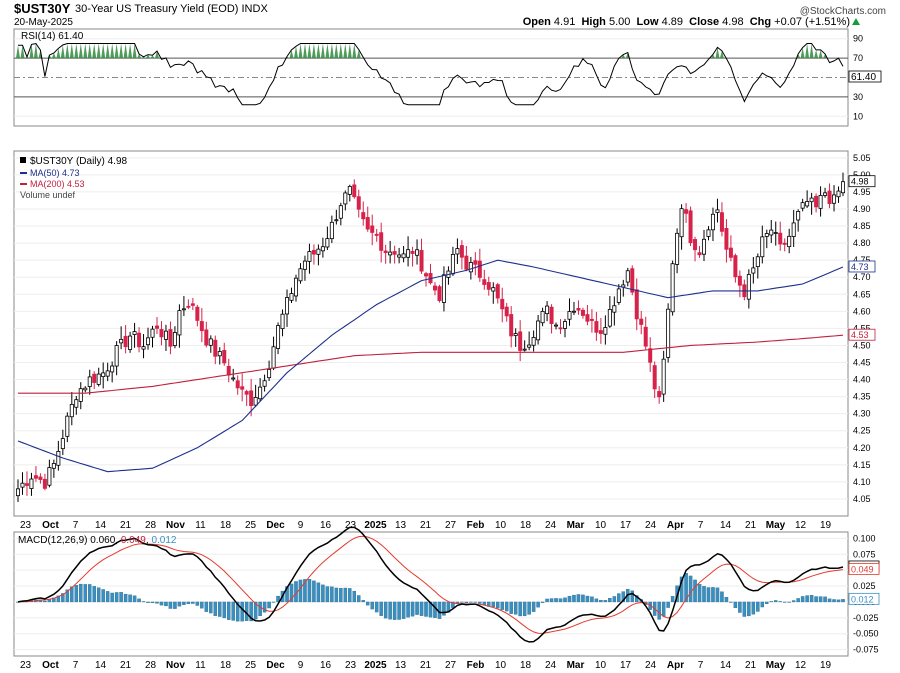 The image size is (900, 673). Describe the element at coordinates (862, 311) in the screenshot. I see `price-tick-label: 4.60` at that location.